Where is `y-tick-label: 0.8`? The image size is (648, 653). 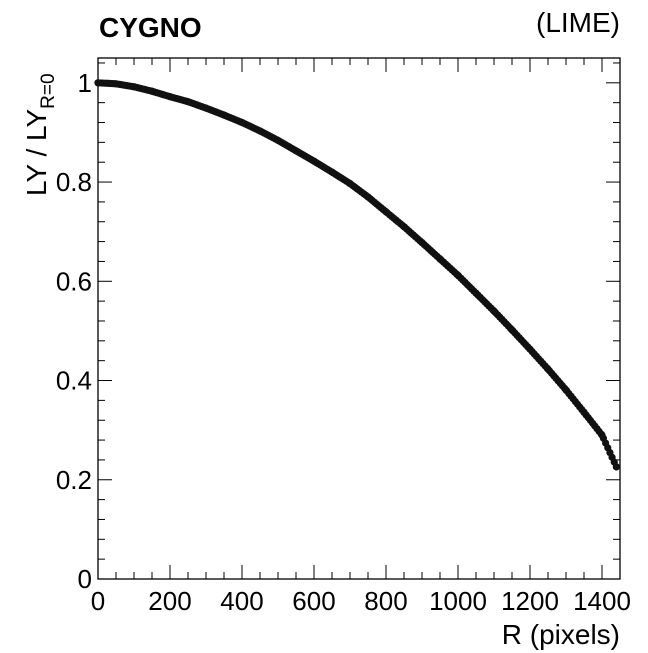
y-tick-label: 0.8 is located at coordinates (74, 182).